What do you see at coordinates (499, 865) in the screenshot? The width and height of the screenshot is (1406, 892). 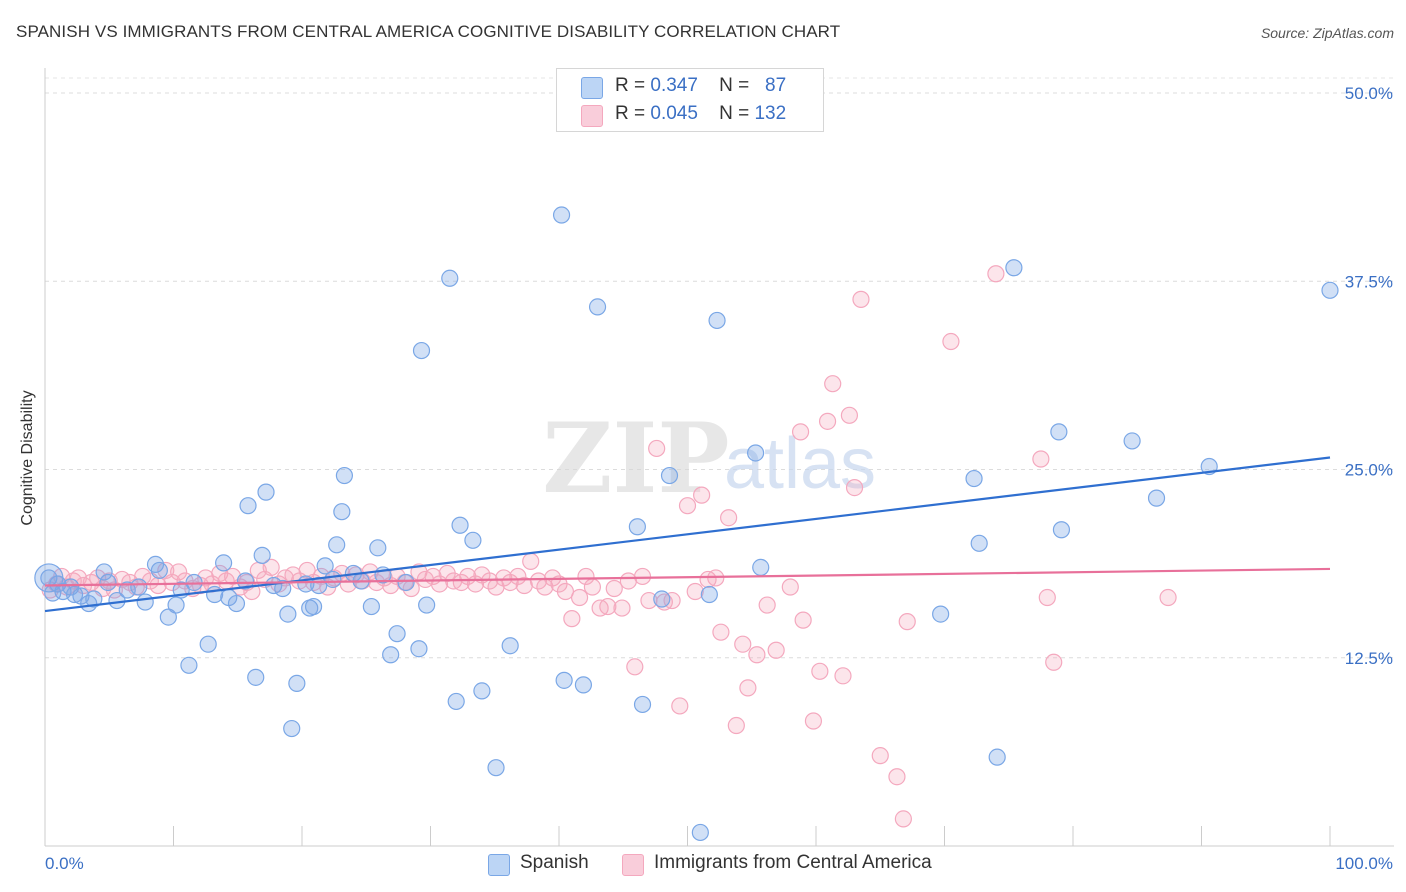 I see `legend-swatch-spanish` at bounding box center [499, 865].